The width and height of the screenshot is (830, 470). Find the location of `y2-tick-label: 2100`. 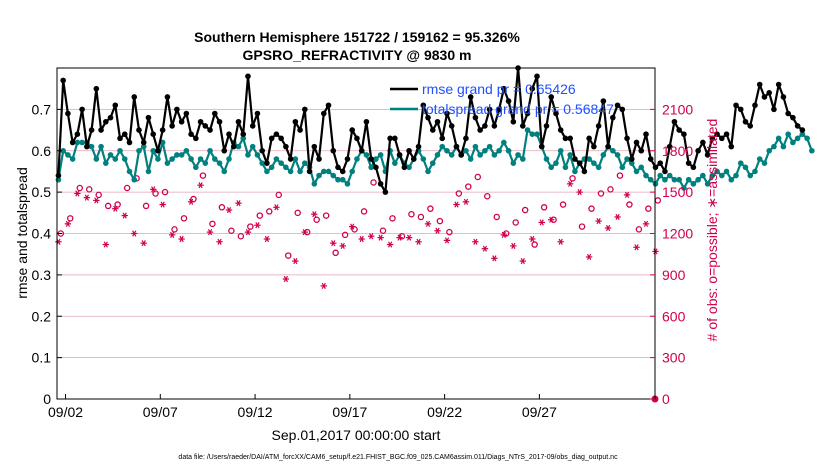

y2-tick-label: 2100 is located at coordinates (677, 109).